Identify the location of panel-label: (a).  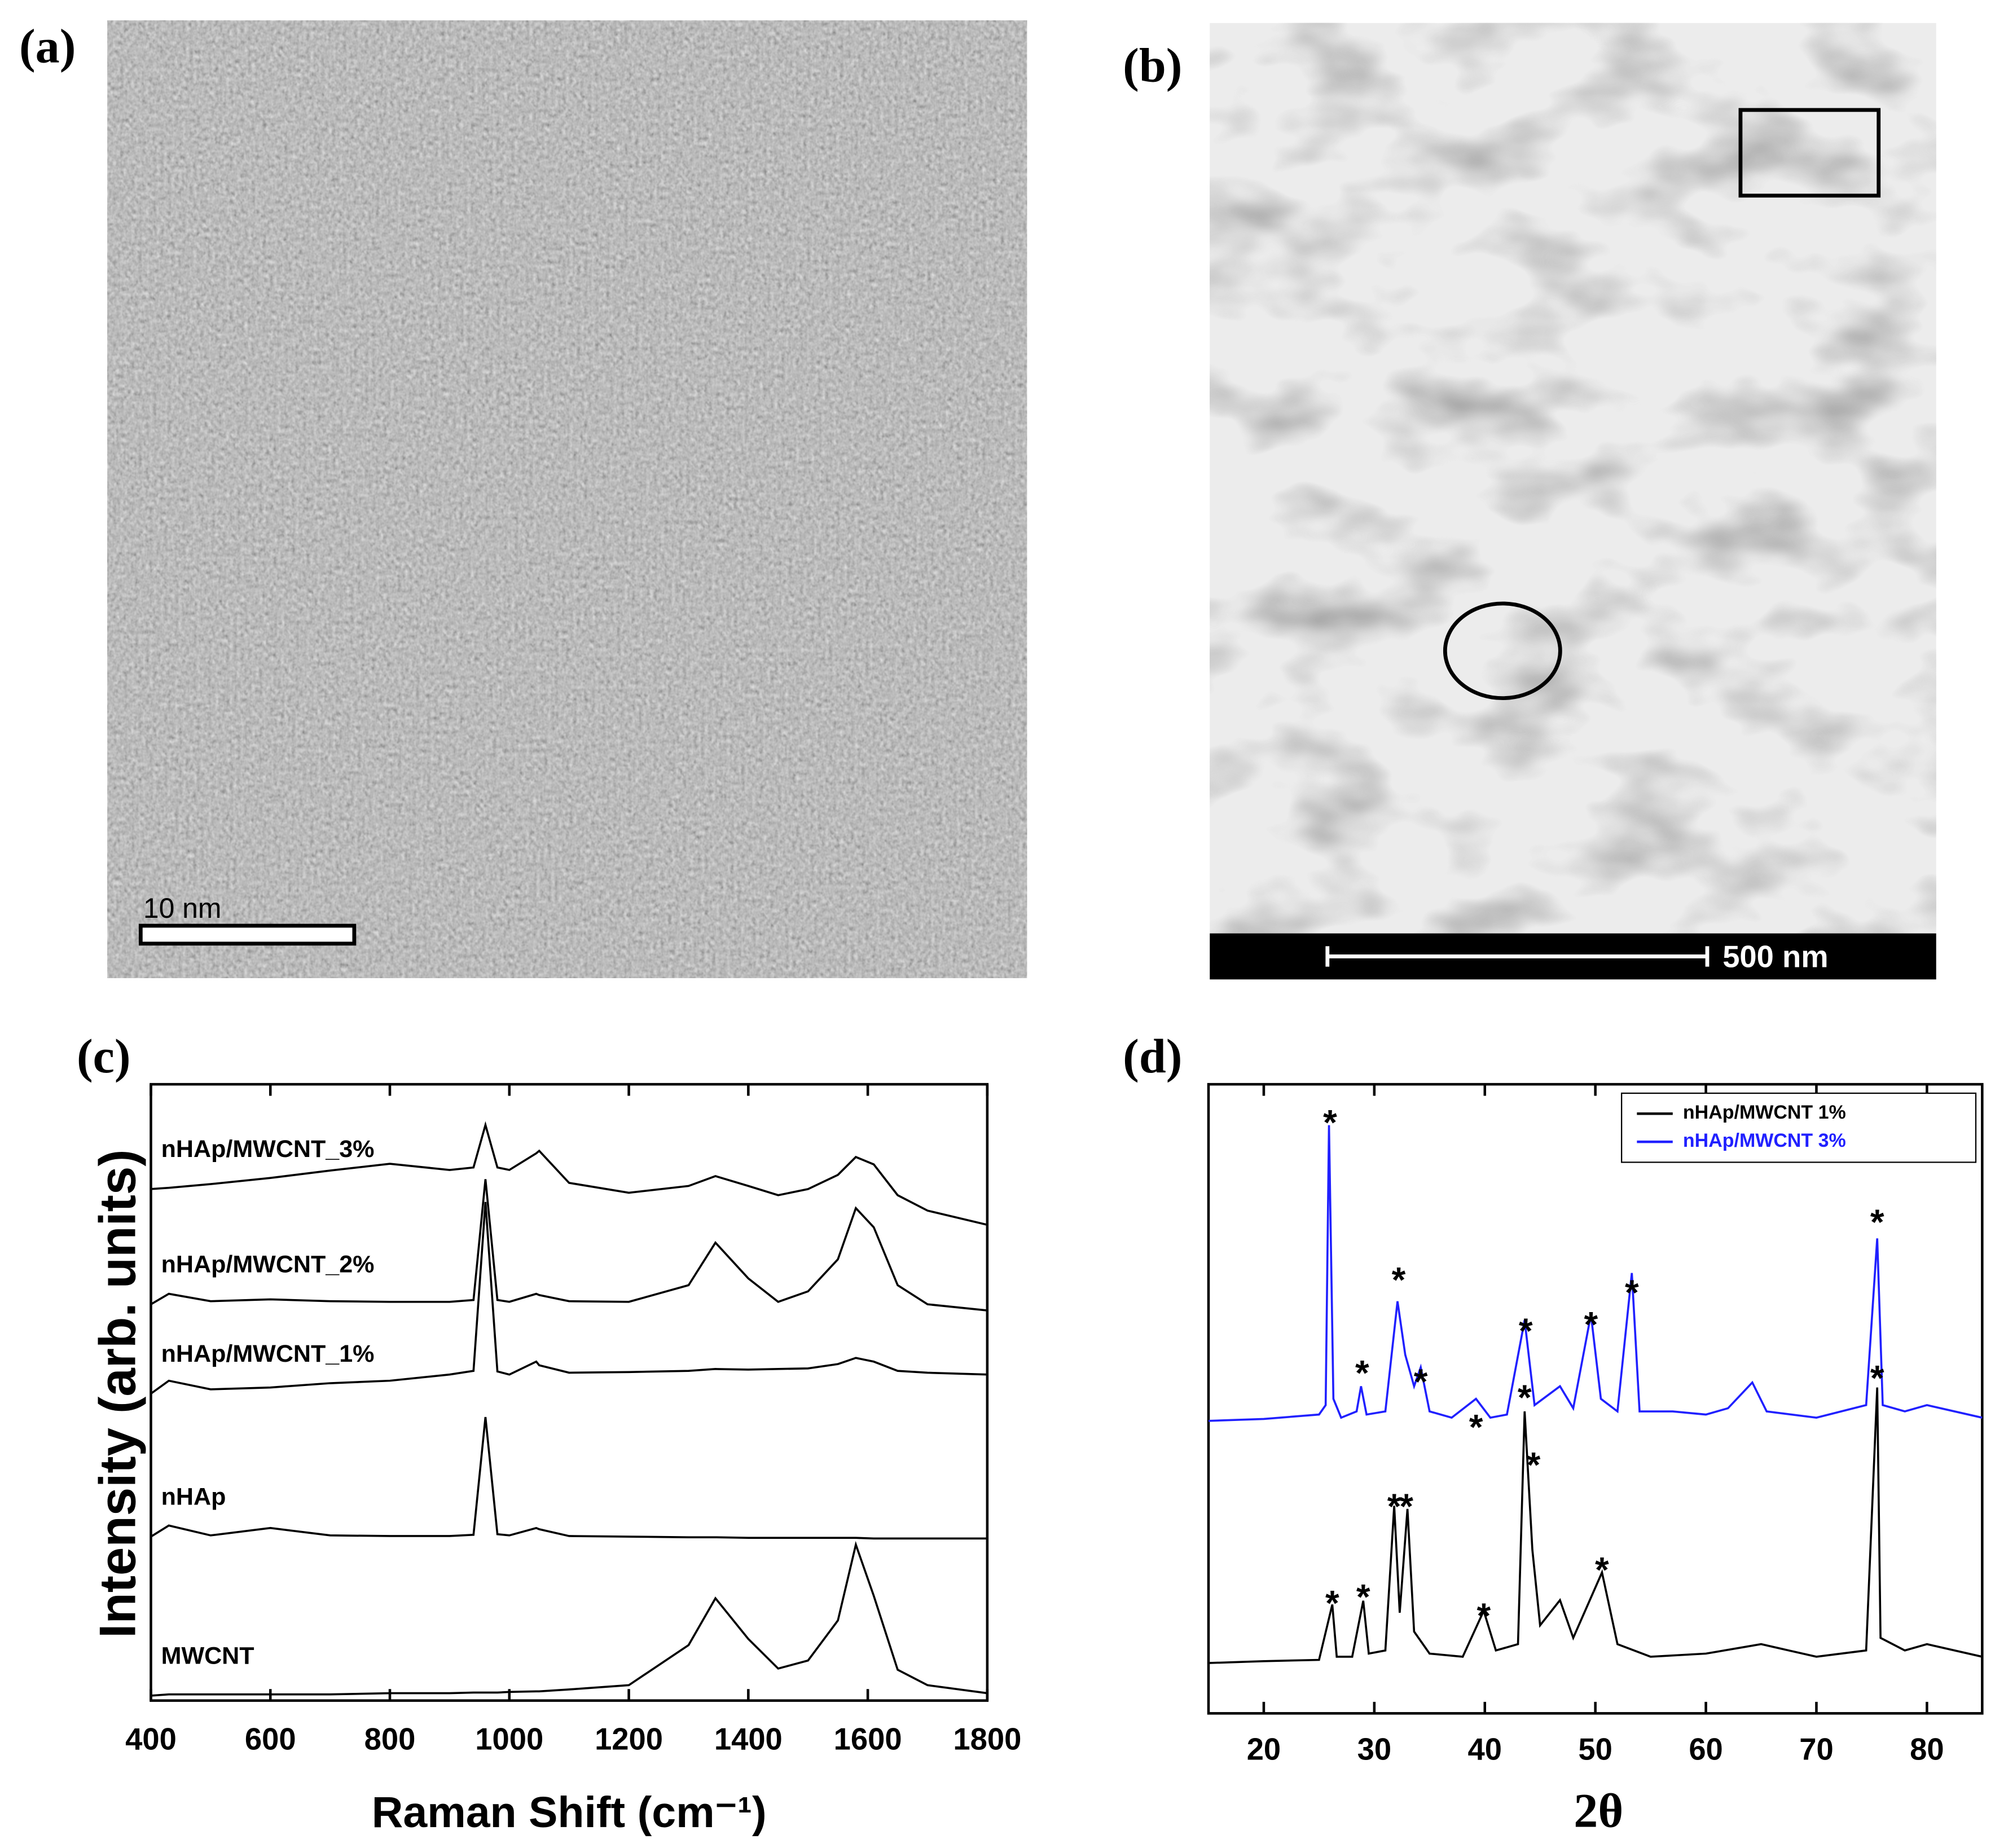
(47, 46).